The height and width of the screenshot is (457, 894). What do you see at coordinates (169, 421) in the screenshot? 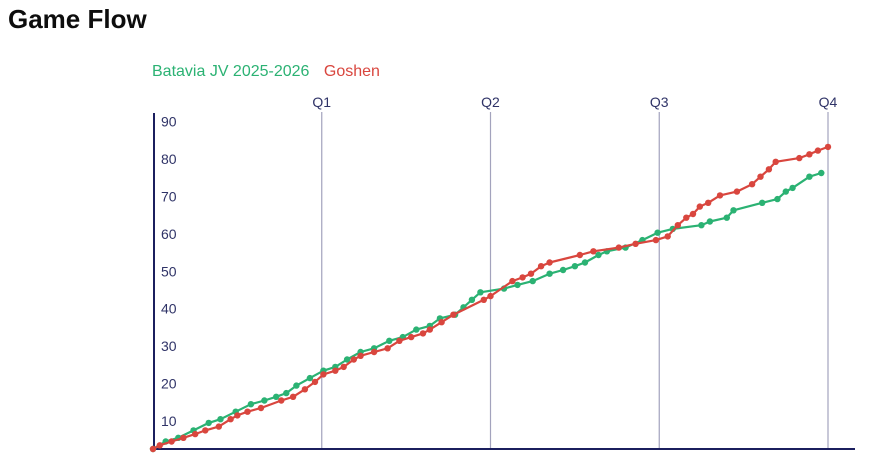
I see `y-tick-label-10: 10` at bounding box center [169, 421].